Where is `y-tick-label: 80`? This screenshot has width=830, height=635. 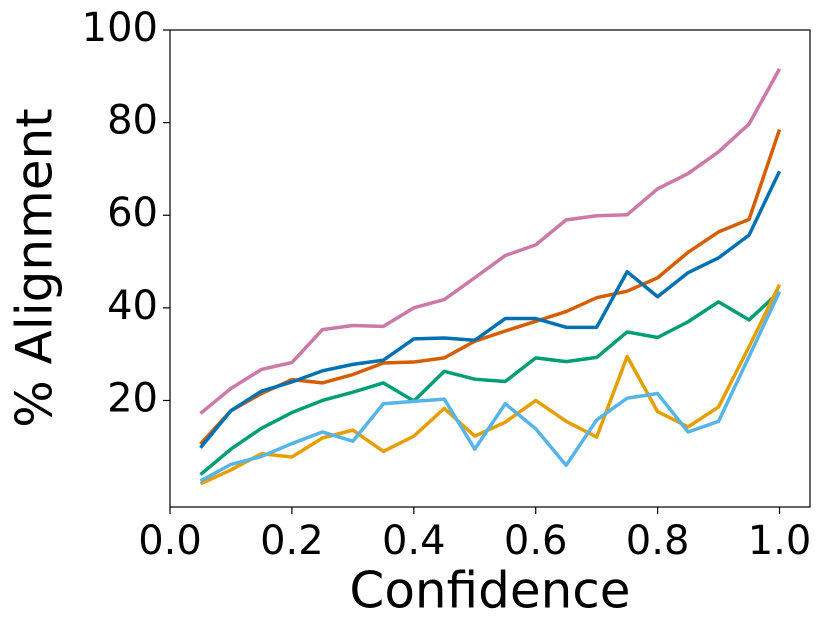 y-tick-label: 80 is located at coordinates (132, 121).